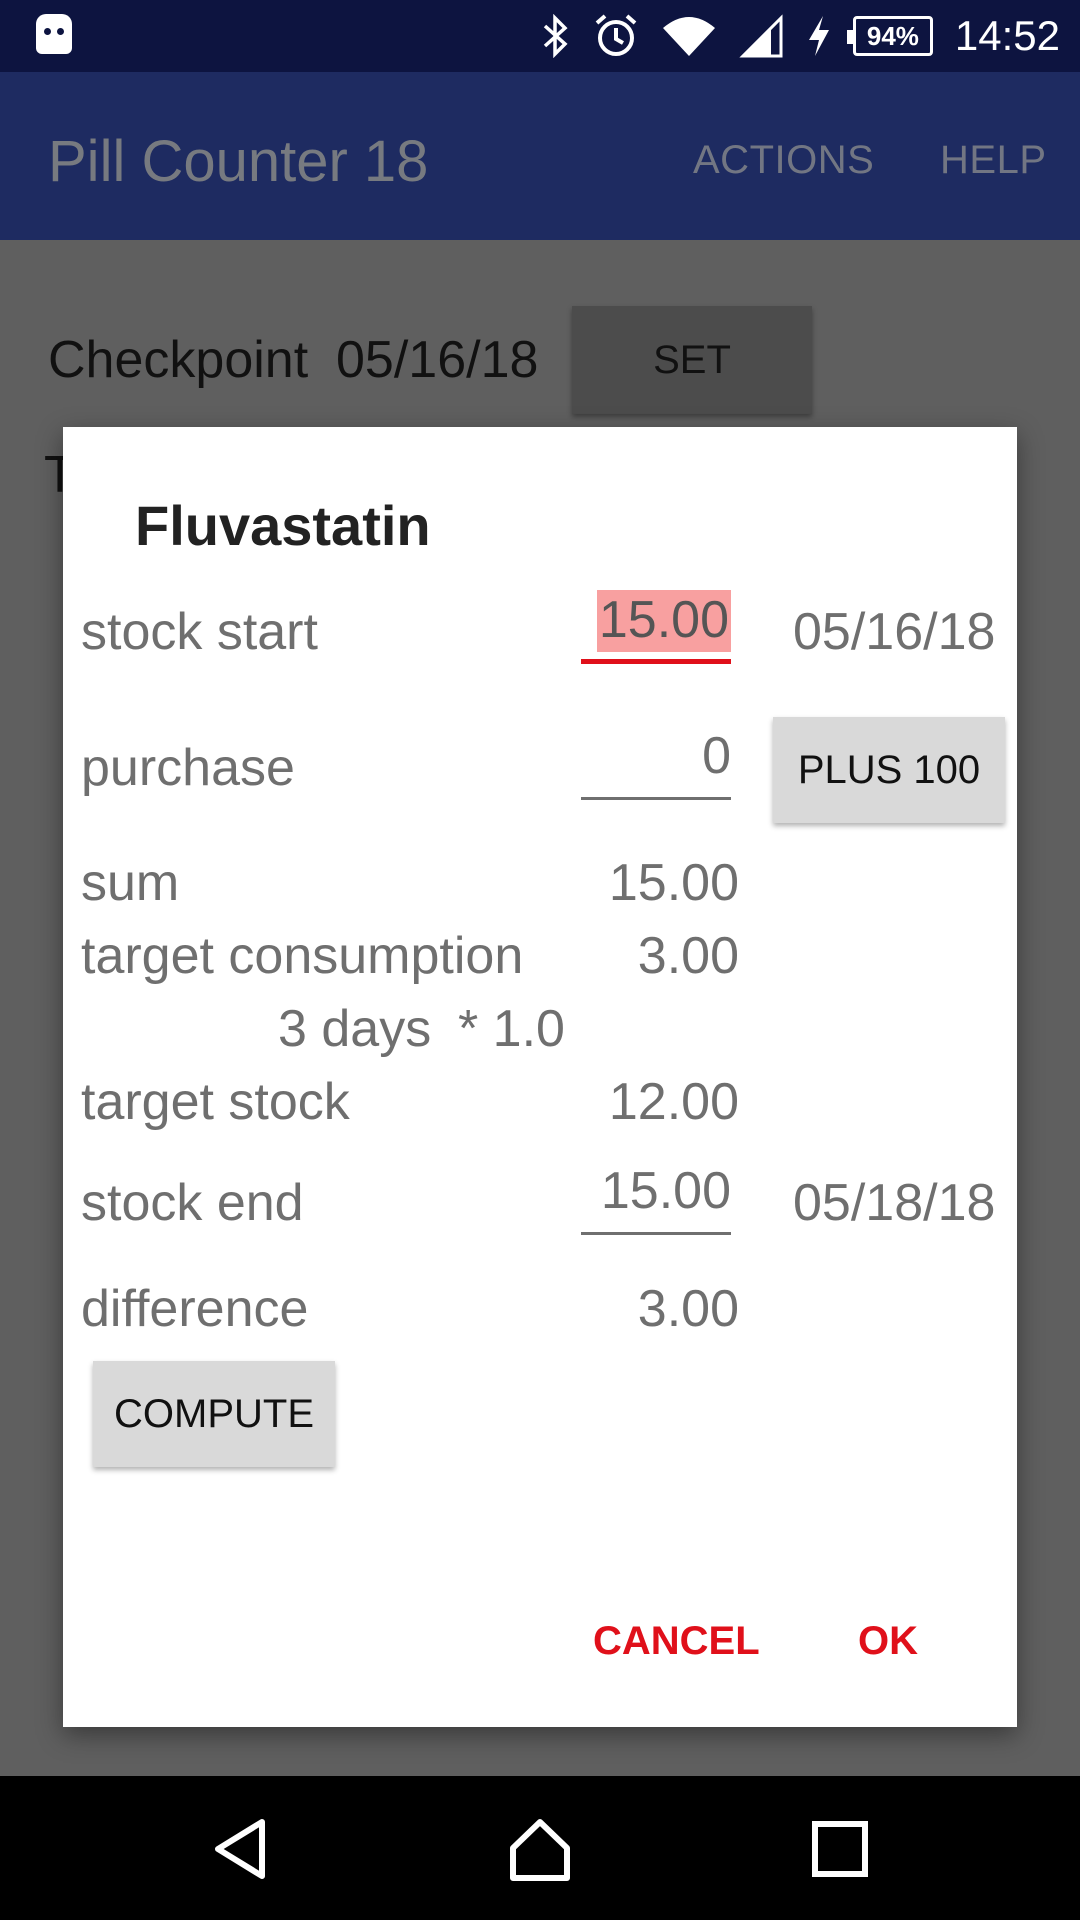 Image resolution: width=1080 pixels, height=1920 pixels. Describe the element at coordinates (241, 1849) in the screenshot. I see `back-icon` at that location.